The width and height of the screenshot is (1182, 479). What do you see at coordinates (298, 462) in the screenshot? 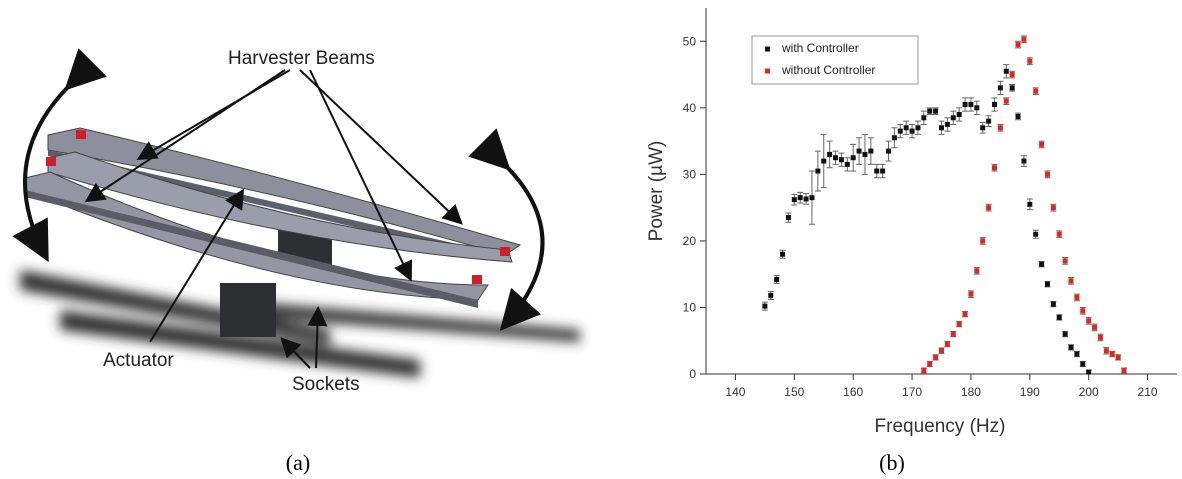
I see `caption-a: (a)` at bounding box center [298, 462].